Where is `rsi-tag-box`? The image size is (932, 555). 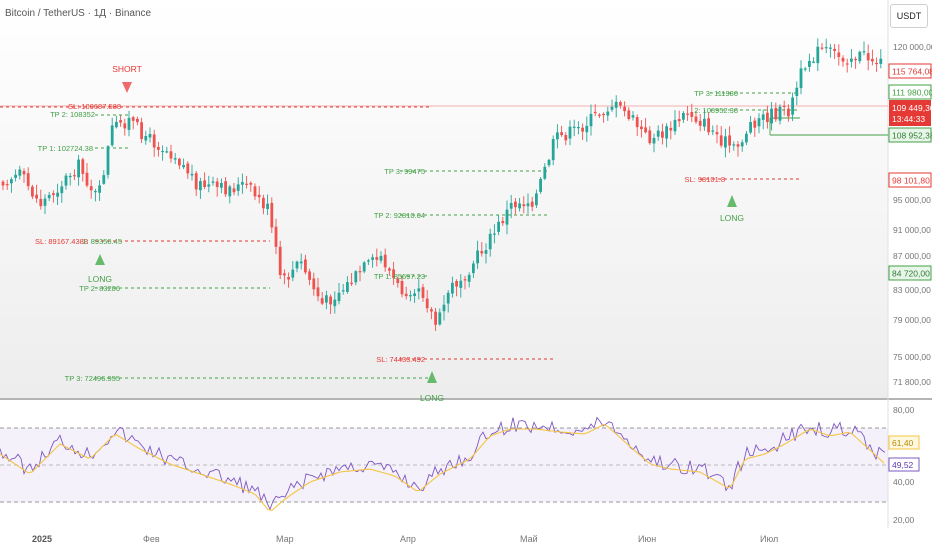
rsi-tag-box is located at coordinates (904, 464).